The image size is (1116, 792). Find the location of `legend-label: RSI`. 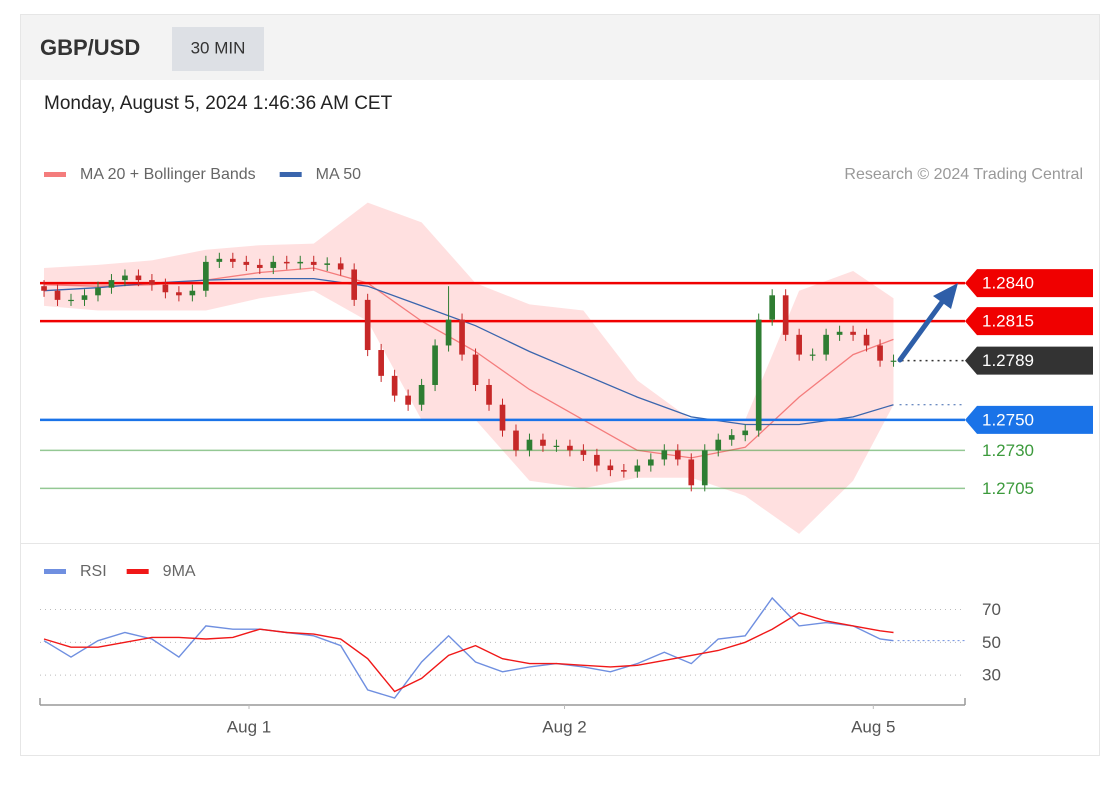

legend-label: RSI is located at coordinates (93, 571).